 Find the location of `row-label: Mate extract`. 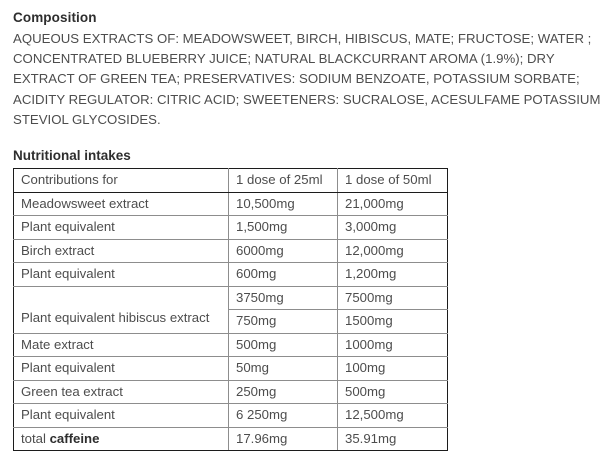

row-label: Mate extract is located at coordinates (121, 345).